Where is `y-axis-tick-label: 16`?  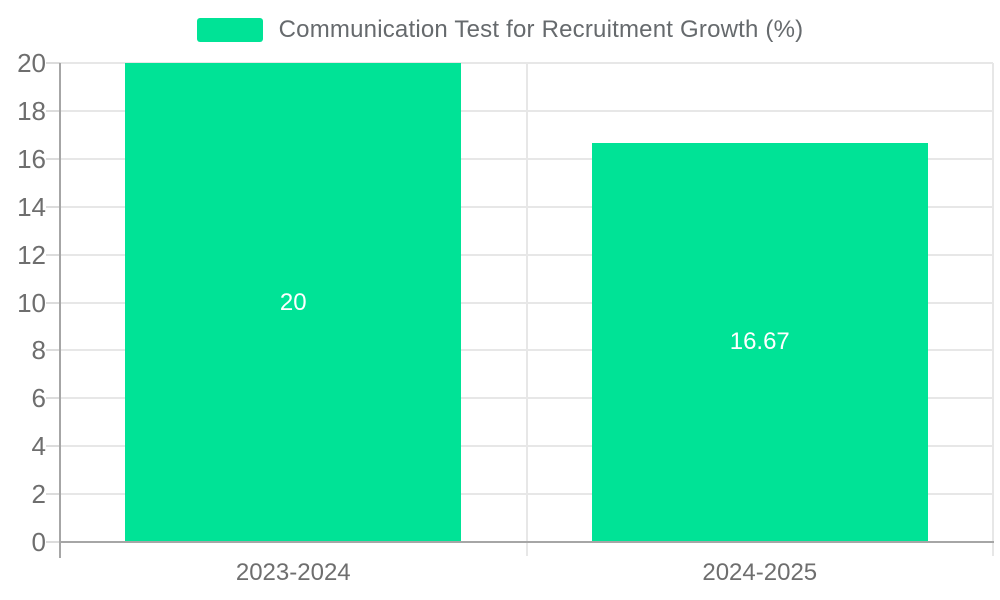 y-axis-tick-label: 16 is located at coordinates (31, 158).